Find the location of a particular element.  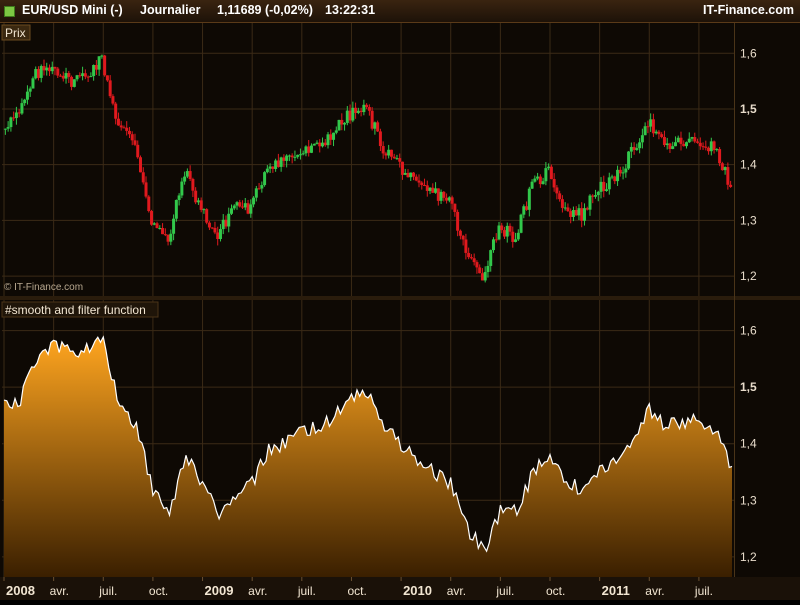

price-panel-label: Prix is located at coordinates (15, 33).